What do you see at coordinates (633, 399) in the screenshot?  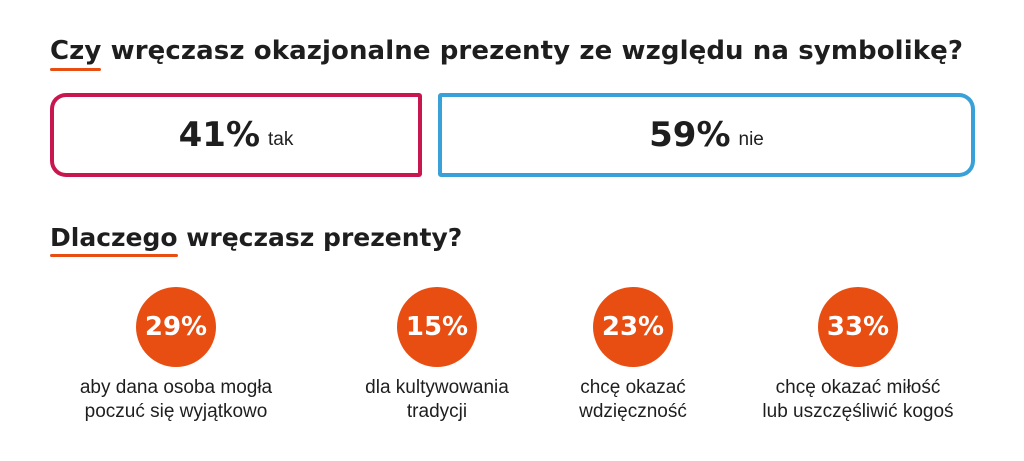 I see `reason-label: chcę okazać wdzięczność` at bounding box center [633, 399].